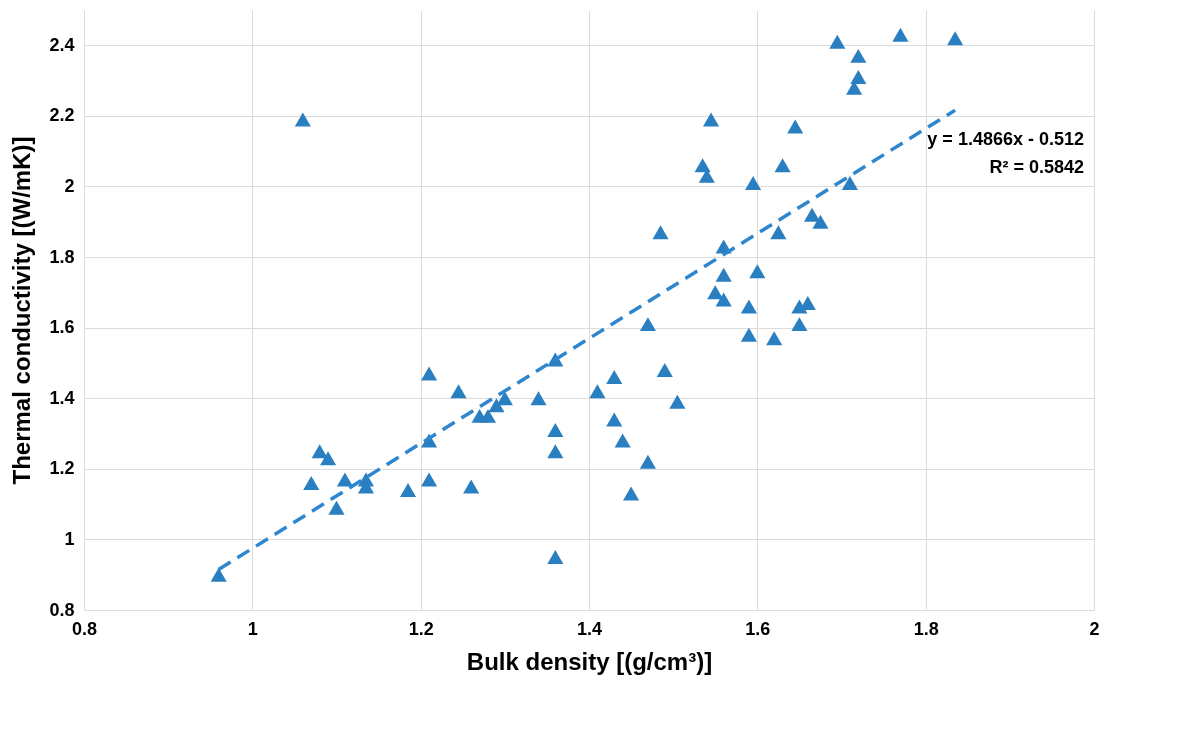 This screenshot has height=729, width=1185. Describe the element at coordinates (926, 628) in the screenshot. I see `x-tick-label: 1.8` at that location.